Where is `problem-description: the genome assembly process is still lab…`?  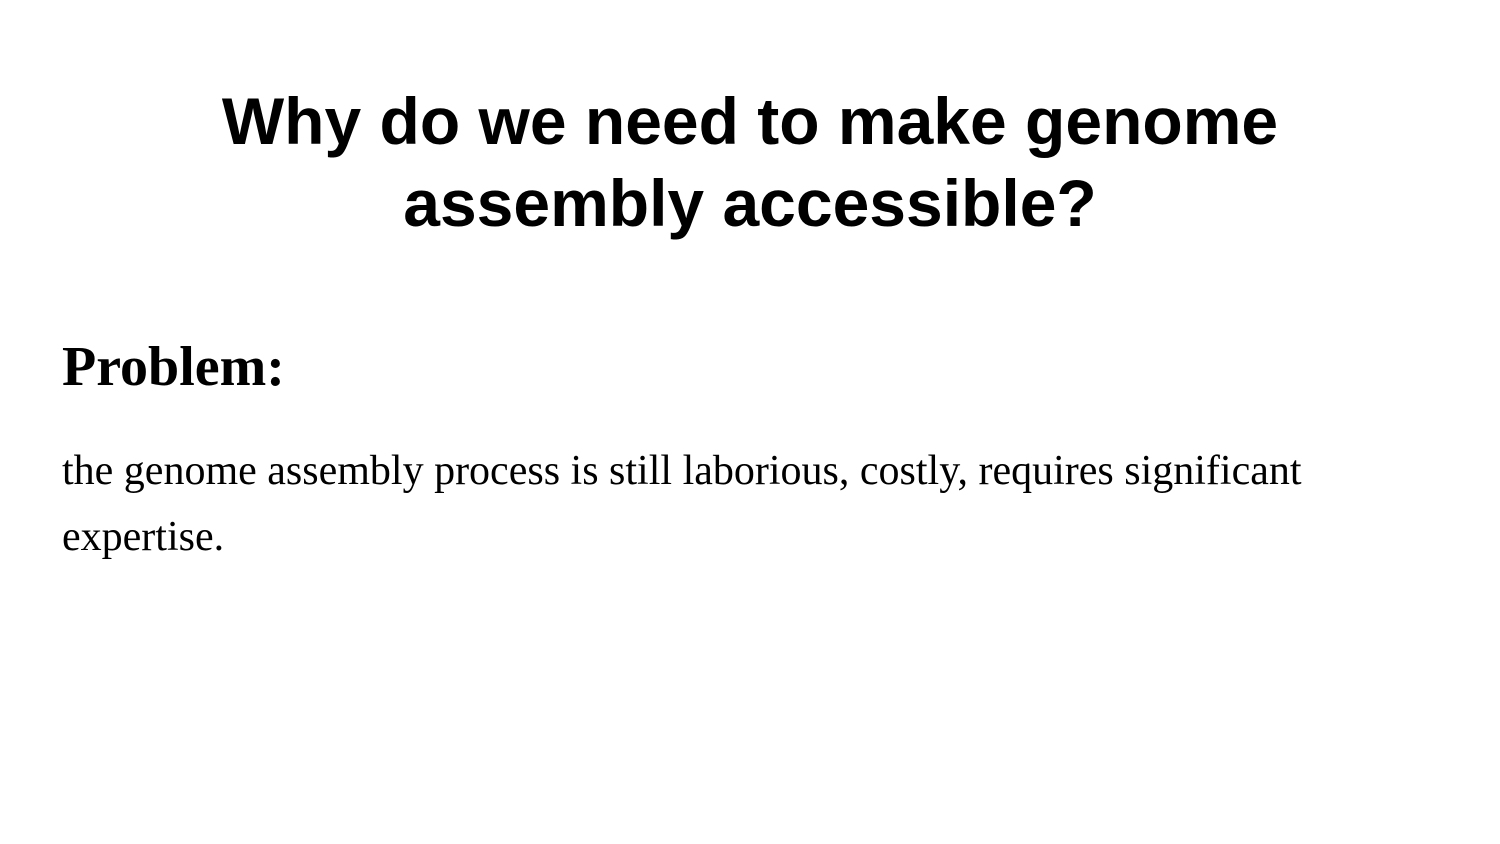 problem-description: the genome assembly process is still lab… is located at coordinates (682, 504).